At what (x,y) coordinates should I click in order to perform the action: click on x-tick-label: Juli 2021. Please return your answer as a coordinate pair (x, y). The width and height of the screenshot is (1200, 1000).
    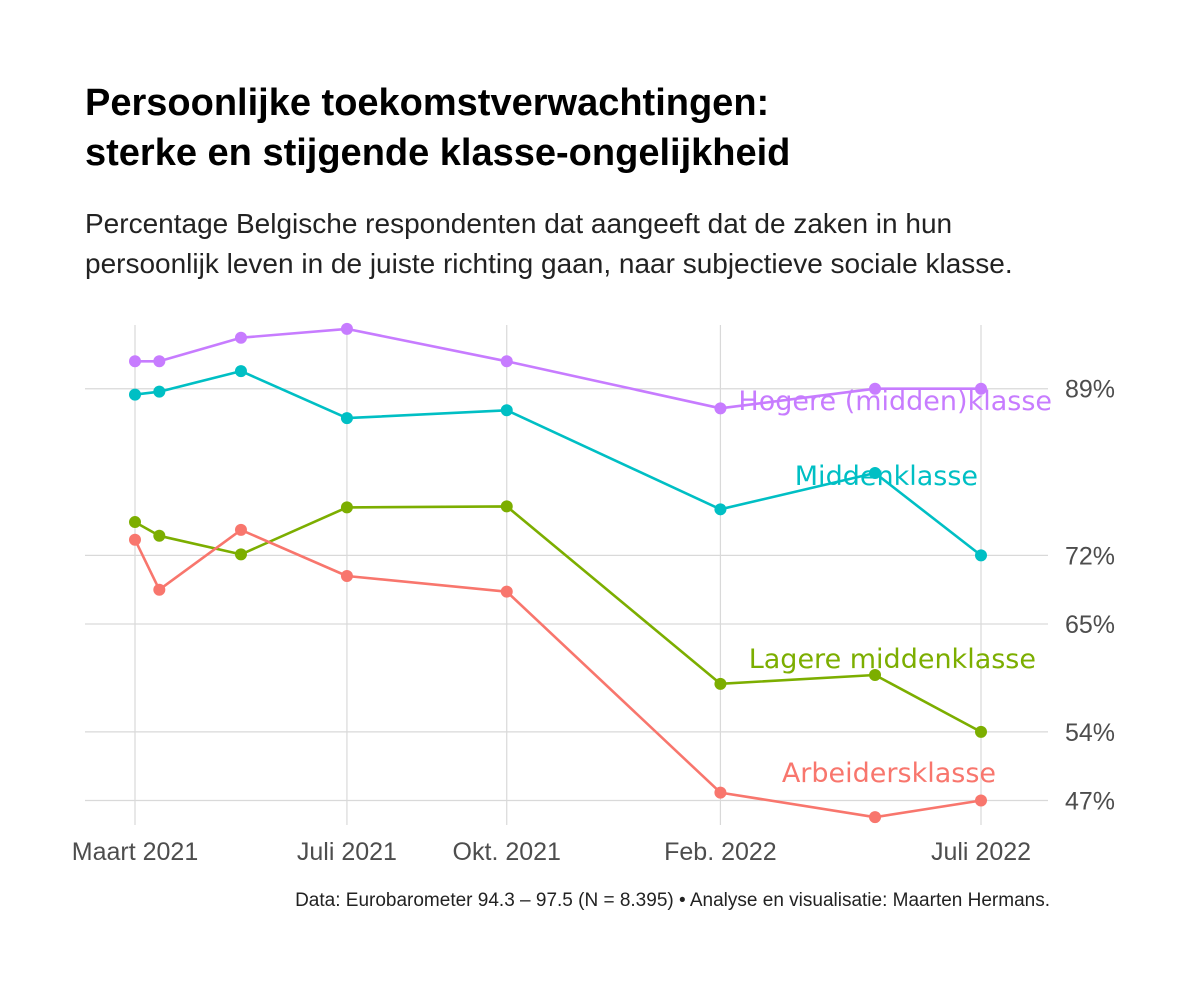
    Looking at the image, I should click on (347, 852).